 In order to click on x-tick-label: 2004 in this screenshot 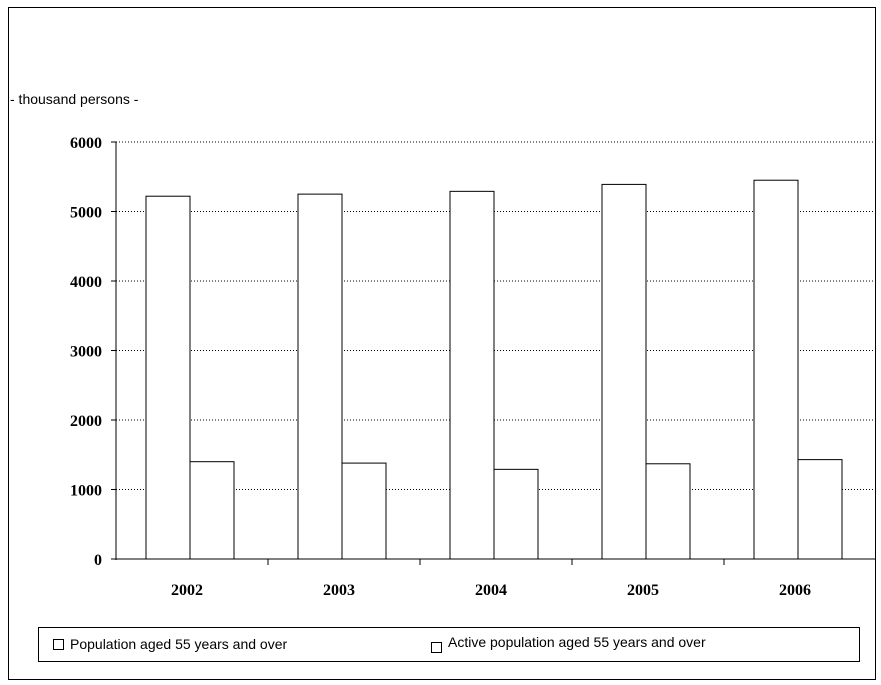, I will do `click(491, 590)`.